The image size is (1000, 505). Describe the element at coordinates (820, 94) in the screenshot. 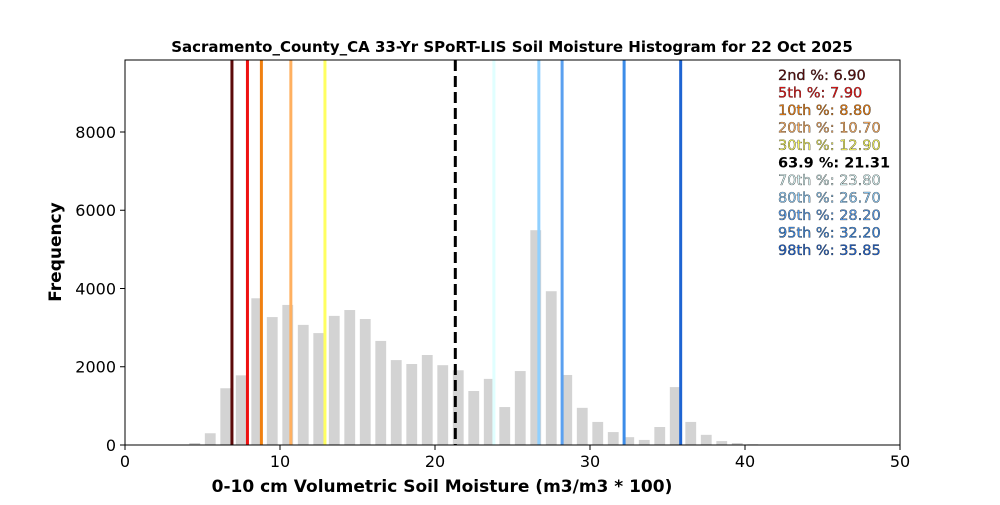

I see `legend-entry: 5th %: 7.90` at that location.